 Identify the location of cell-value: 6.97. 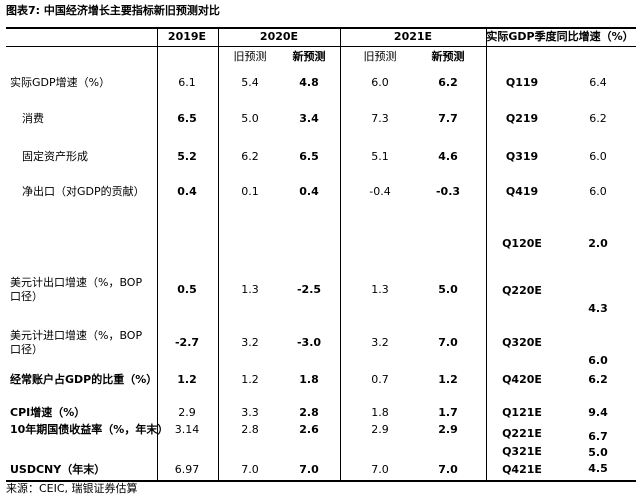
(187, 469).